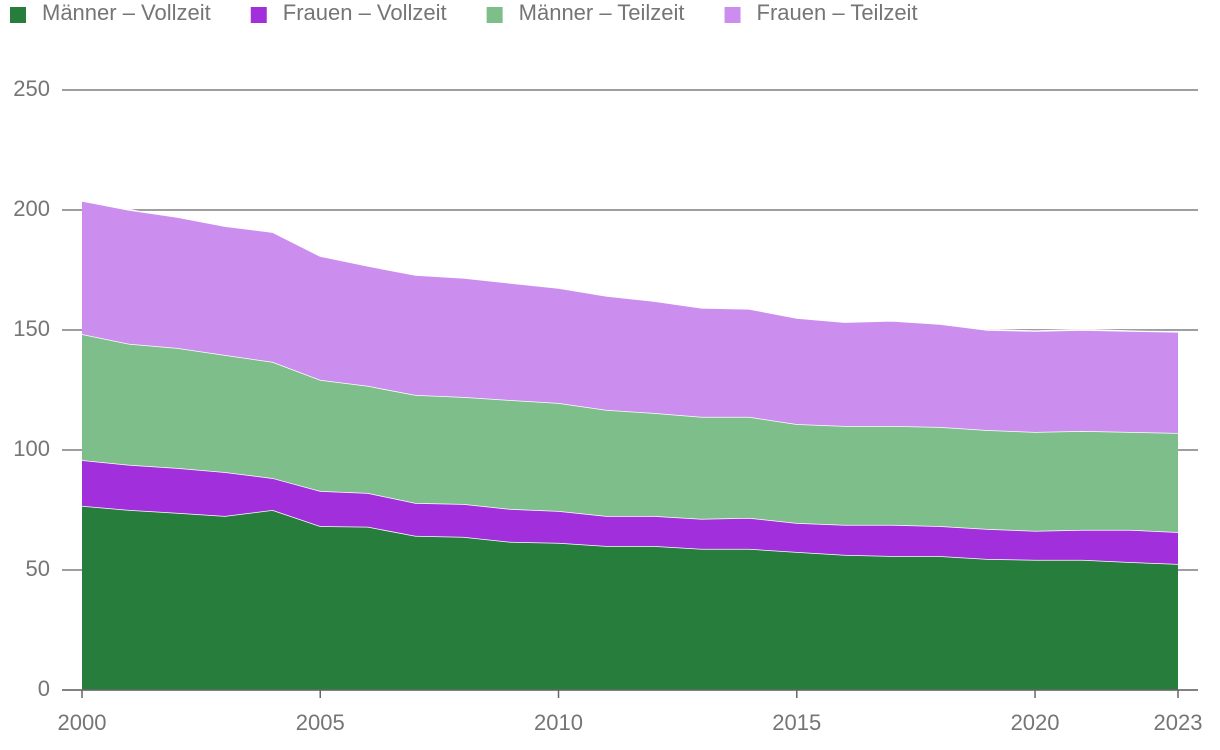 This screenshot has width=1220, height=750. What do you see at coordinates (1178, 722) in the screenshot?
I see `x-tick-label: 2023` at bounding box center [1178, 722].